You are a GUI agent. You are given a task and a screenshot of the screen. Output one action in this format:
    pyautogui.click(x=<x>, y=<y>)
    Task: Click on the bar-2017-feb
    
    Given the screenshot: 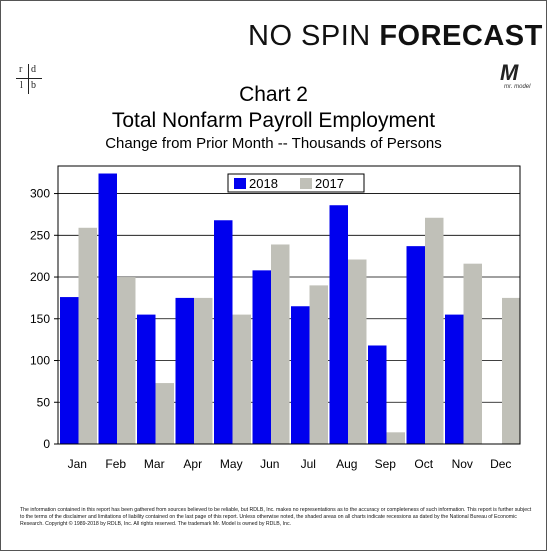 What is the action you would take?
    pyautogui.click(x=126, y=360)
    